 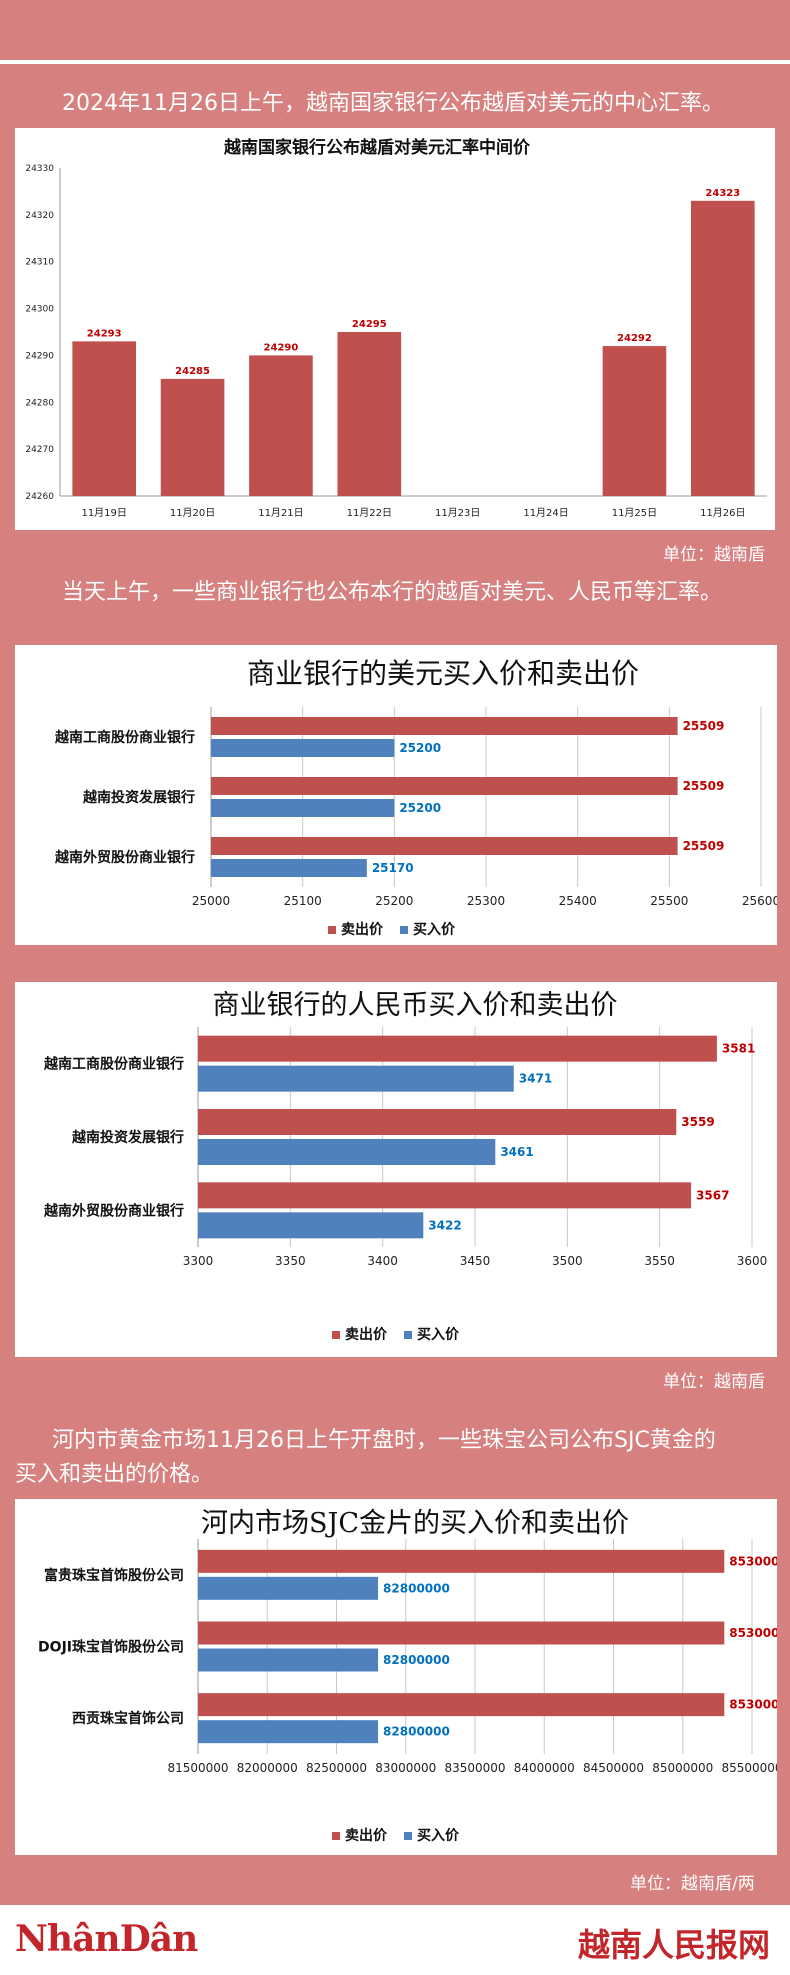 I want to click on x-tick-label: 81500000, so click(x=197, y=1768).